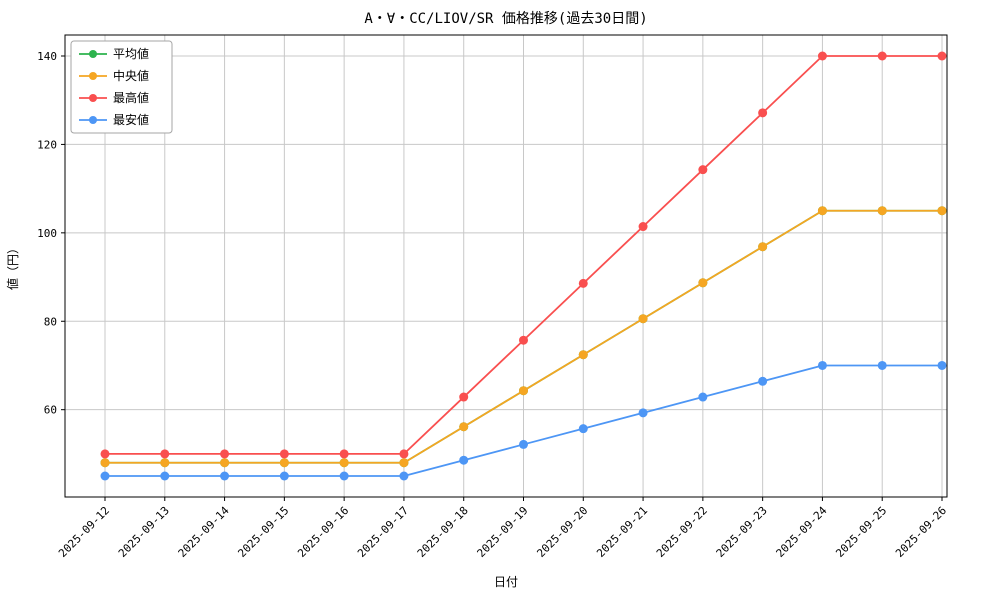 This screenshot has width=1000, height=600. I want to click on legend-marker-average, so click(93, 54).